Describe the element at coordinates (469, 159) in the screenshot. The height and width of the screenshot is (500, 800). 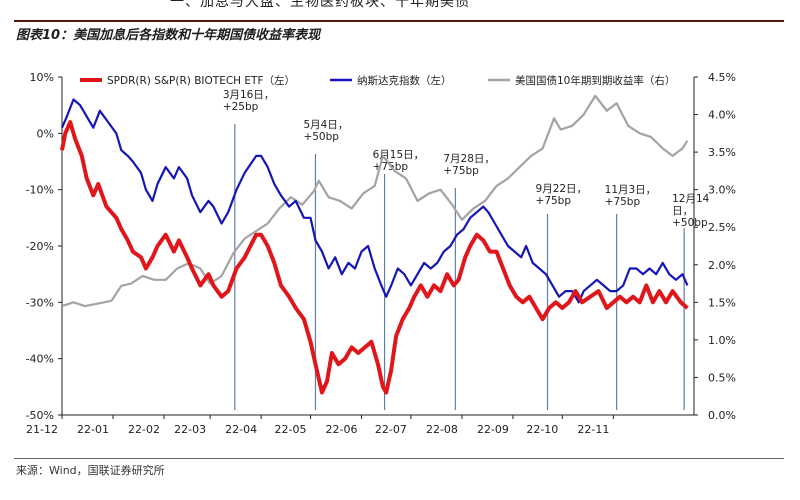
I see `rate-hike-label: 7月28日，` at that location.